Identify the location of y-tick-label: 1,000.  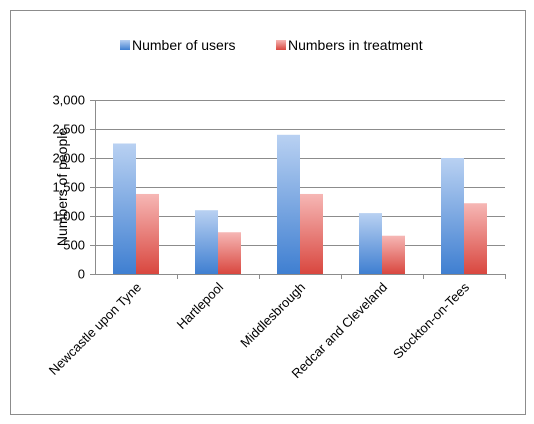
(68, 216).